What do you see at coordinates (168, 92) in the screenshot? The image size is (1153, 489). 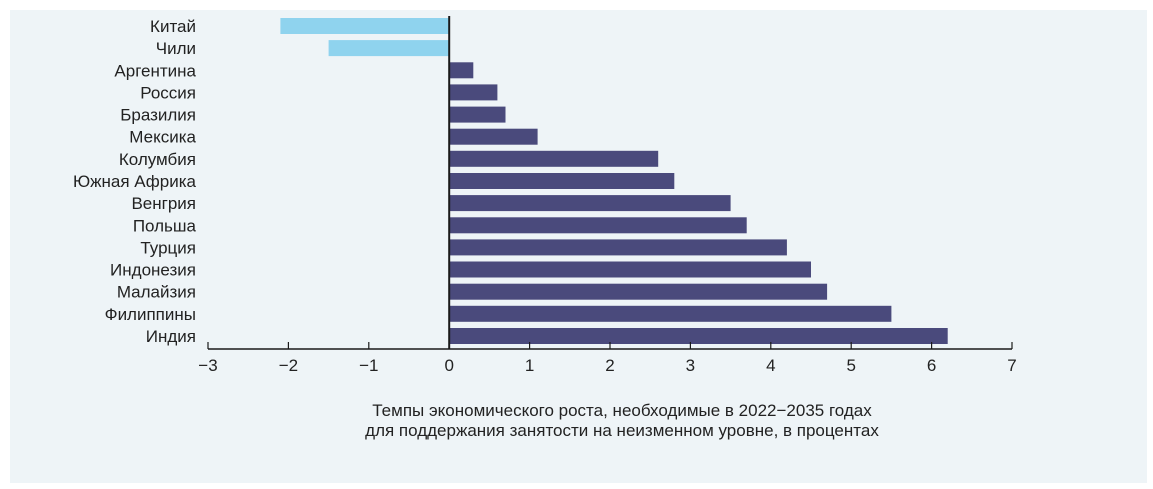 I see `category-label: Россия` at bounding box center [168, 92].